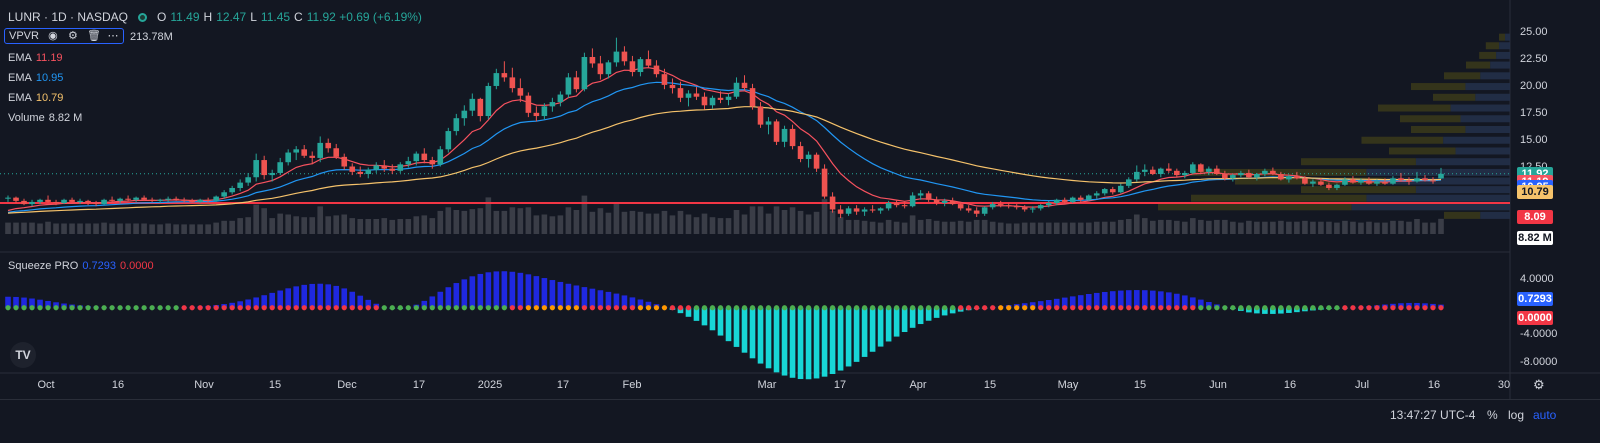 The width and height of the screenshot is (1600, 443). What do you see at coordinates (1462, 76) in the screenshot?
I see `vpvr-bar-up` at bounding box center [1462, 76].